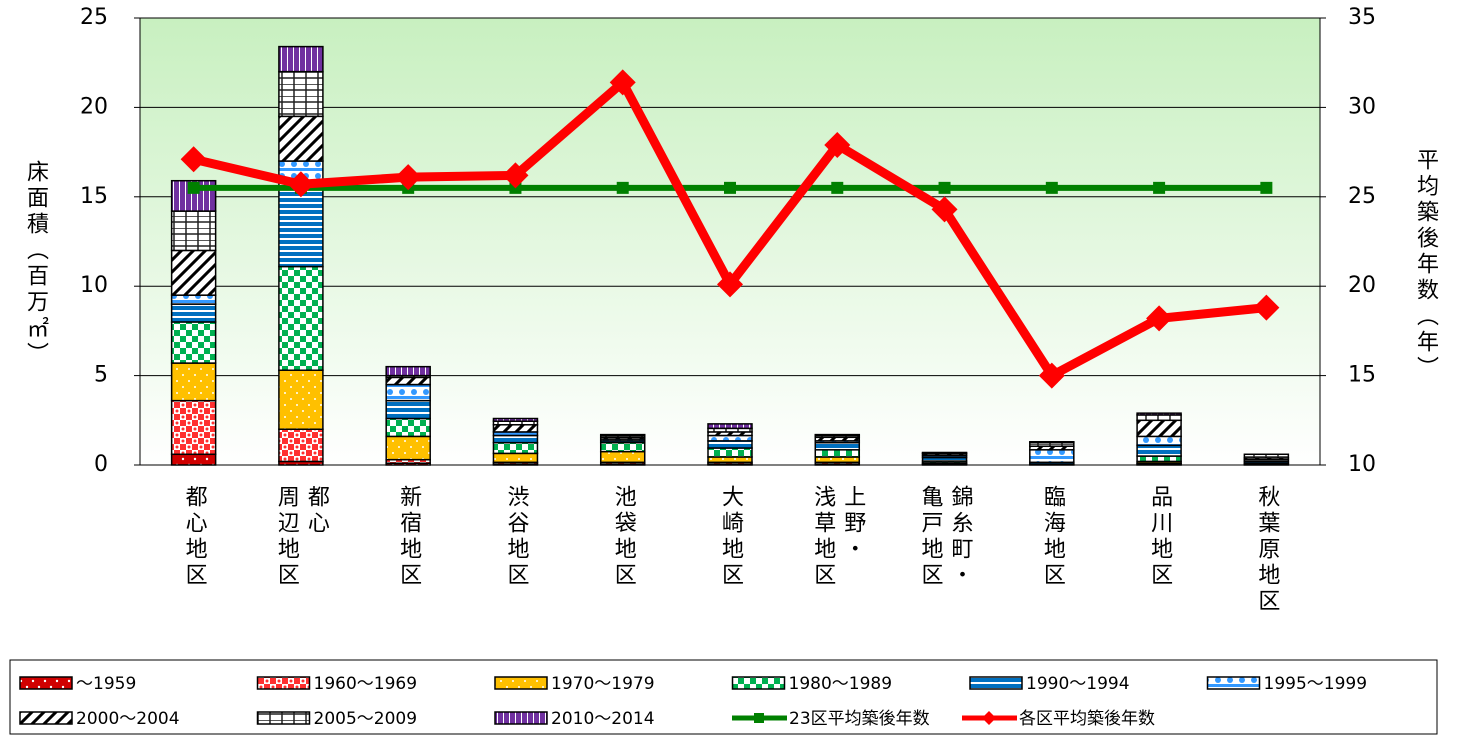  What do you see at coordinates (128, 719) in the screenshot?
I see `legend-label: 2000～2004` at bounding box center [128, 719].